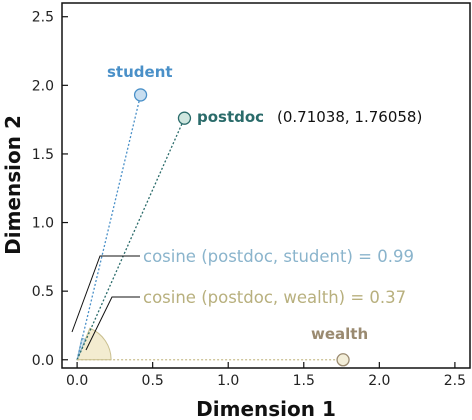 The image size is (472, 420). I want to click on point-label-student: student, so click(140, 72).